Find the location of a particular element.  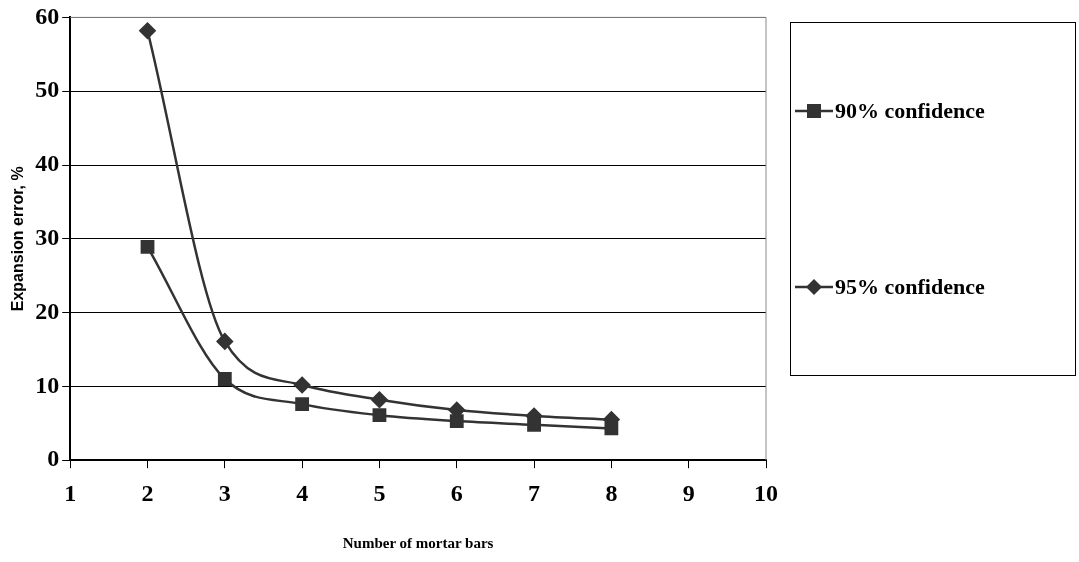

x-tick-label: 4 is located at coordinates (302, 492).